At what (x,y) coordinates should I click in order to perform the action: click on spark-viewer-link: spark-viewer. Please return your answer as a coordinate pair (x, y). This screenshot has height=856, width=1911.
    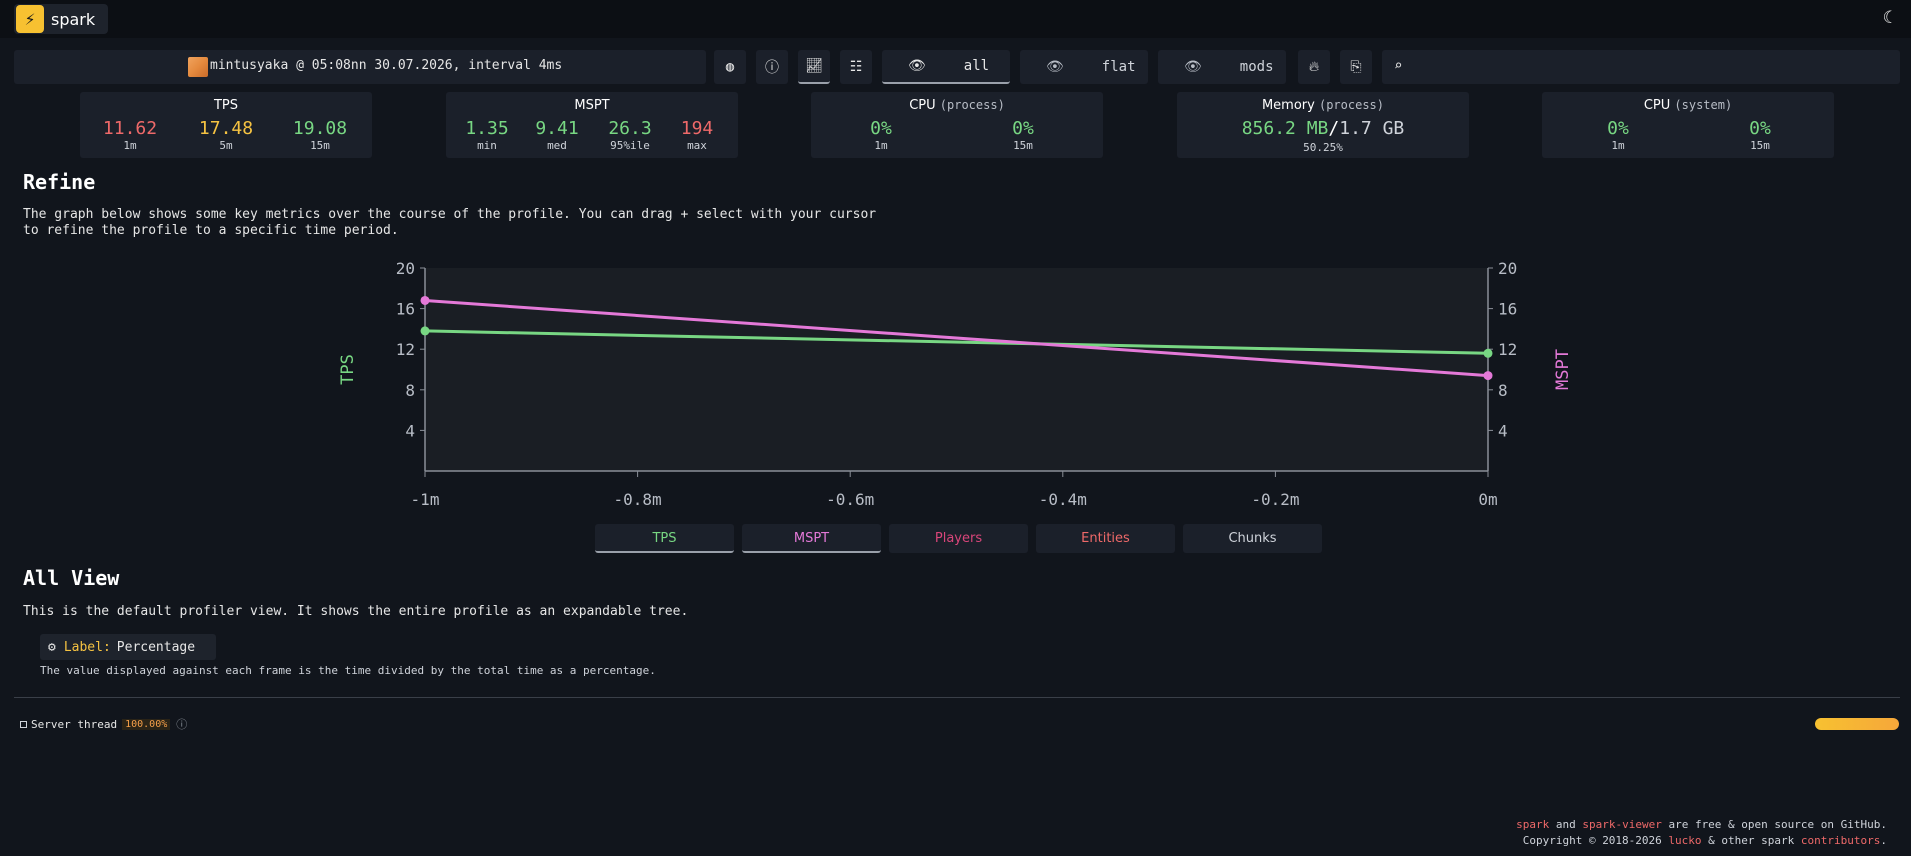
    Looking at the image, I should click on (1622, 824).